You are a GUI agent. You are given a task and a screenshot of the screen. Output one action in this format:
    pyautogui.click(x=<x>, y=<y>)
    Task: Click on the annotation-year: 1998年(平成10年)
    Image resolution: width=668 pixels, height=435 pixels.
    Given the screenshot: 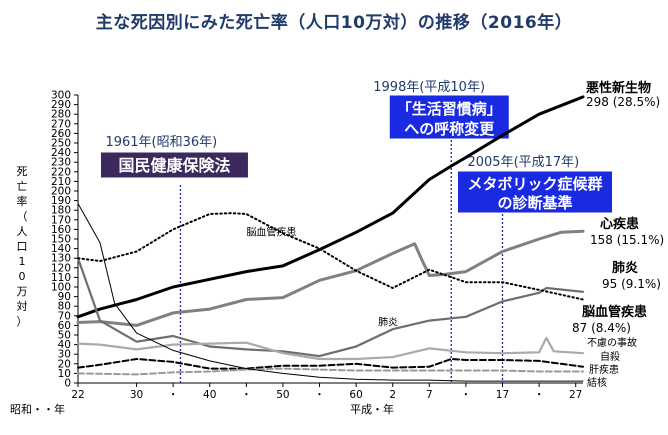 What is the action you would take?
    pyautogui.click(x=429, y=87)
    